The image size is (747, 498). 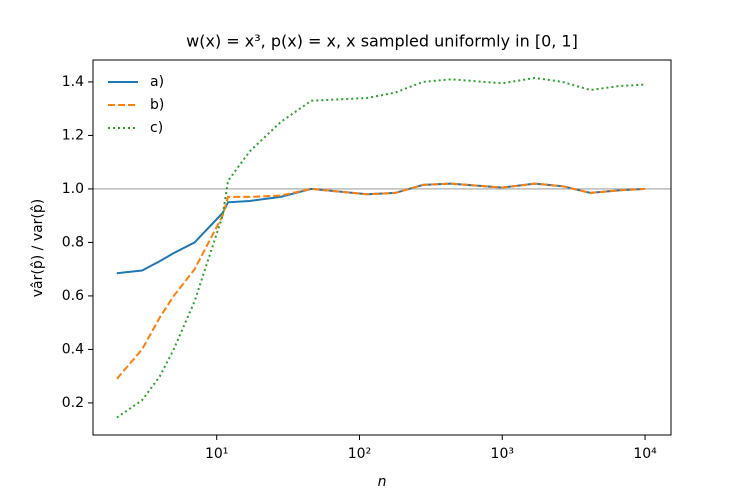 What do you see at coordinates (157, 105) in the screenshot?
I see `legend-label: b)` at bounding box center [157, 105].